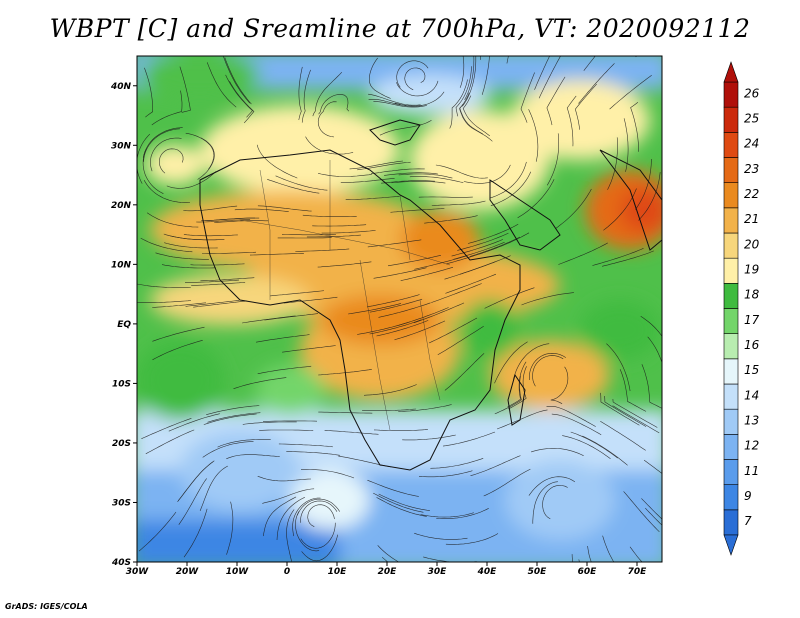  What do you see at coordinates (751, 194) in the screenshot?
I see `colorbar-label: 22` at bounding box center [751, 194].